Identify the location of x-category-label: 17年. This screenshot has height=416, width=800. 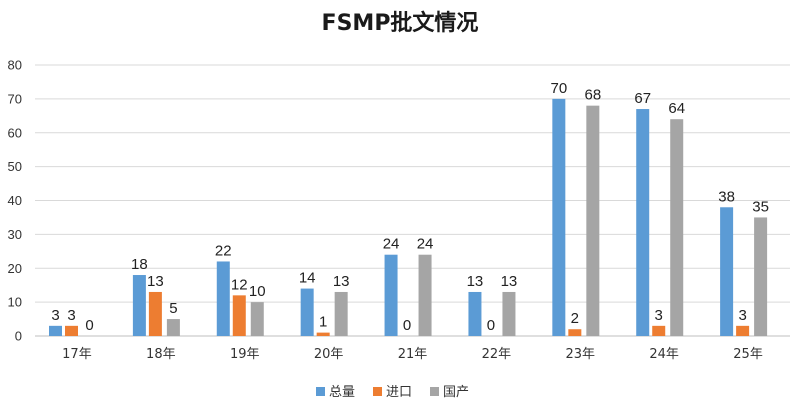
(77, 354).